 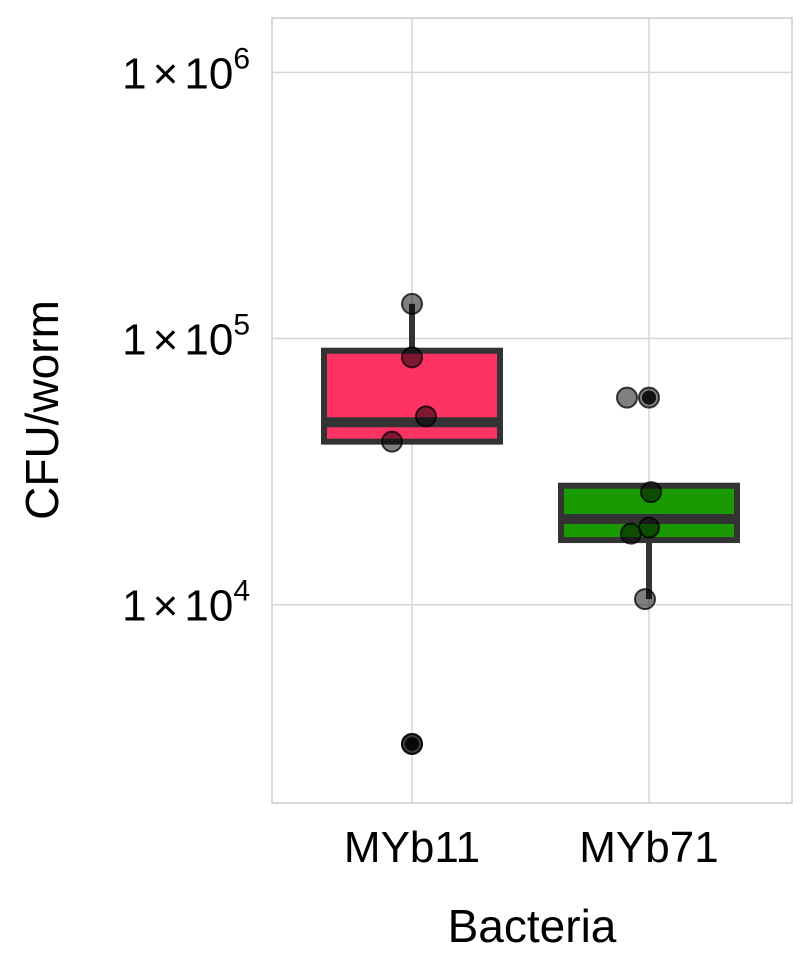 What do you see at coordinates (412, 847) in the screenshot?
I see `x-tick-label: MYb11` at bounding box center [412, 847].